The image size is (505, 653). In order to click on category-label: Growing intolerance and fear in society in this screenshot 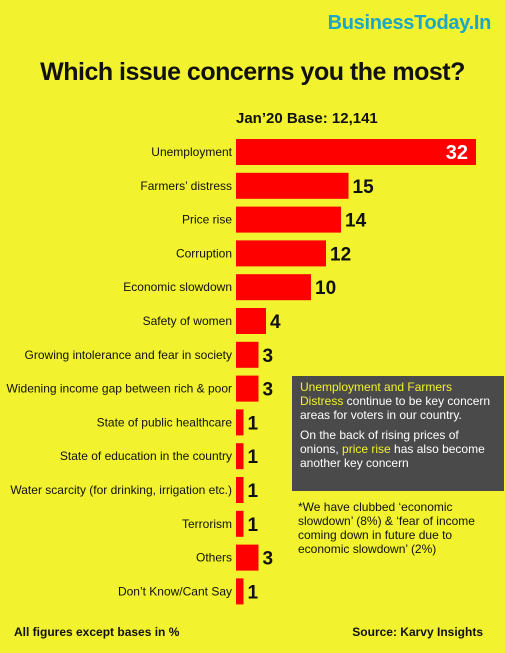, I will do `click(128, 355)`.